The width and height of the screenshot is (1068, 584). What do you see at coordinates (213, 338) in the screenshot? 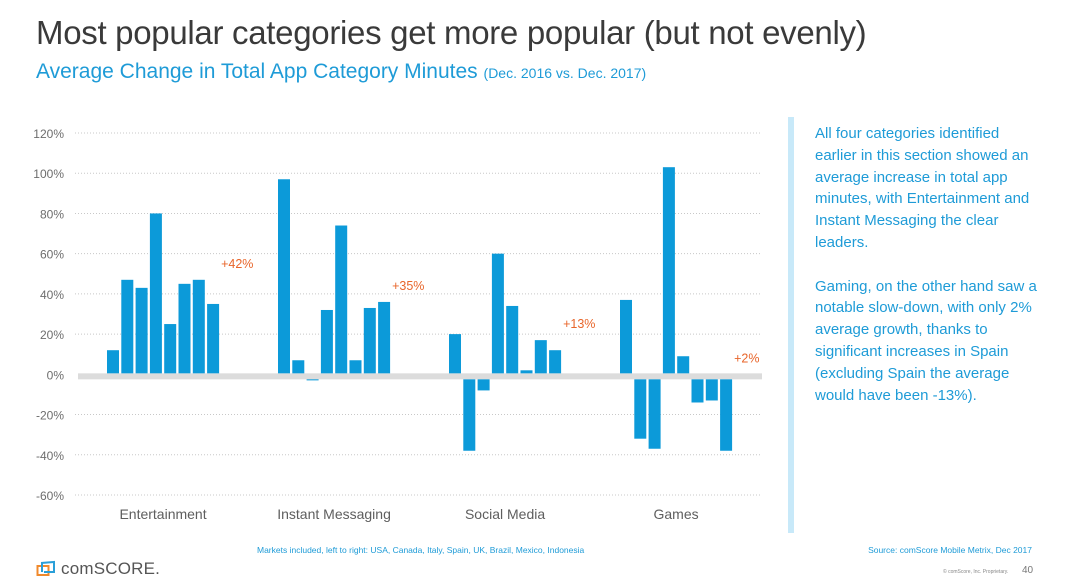
I see `bar-entertainment-indonesia` at bounding box center [213, 338].